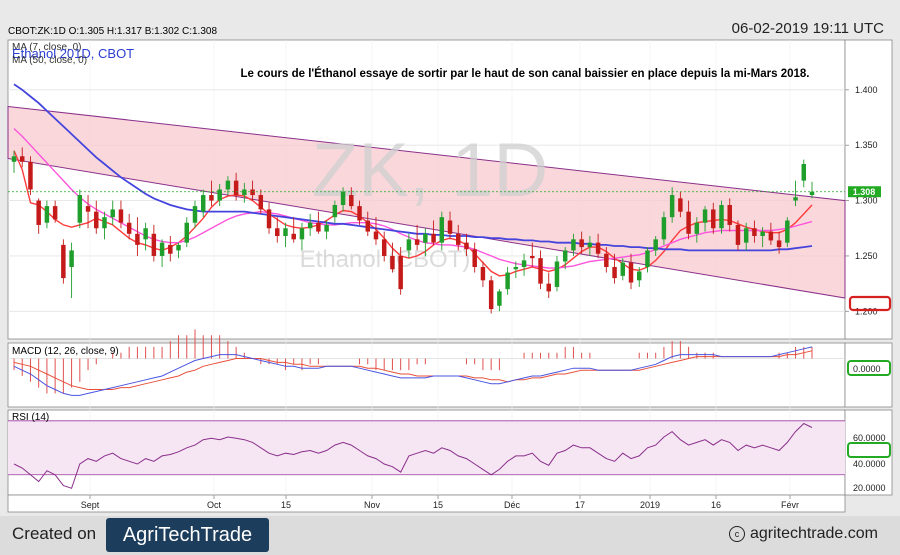  I want to click on rsi-tick-40: 40.0000, so click(869, 464).